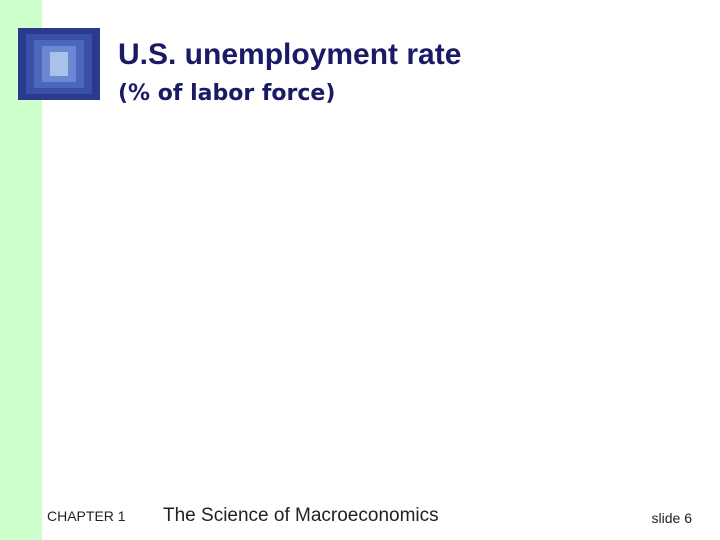  What do you see at coordinates (301, 515) in the screenshot?
I see `footer-book: The Science of Macroeconomics` at bounding box center [301, 515].